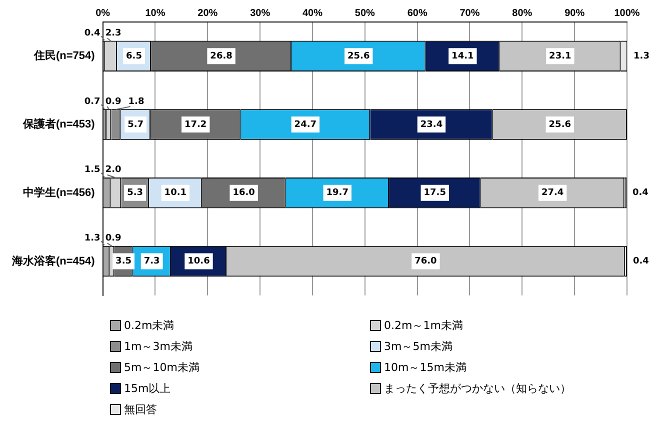 The width and height of the screenshot is (657, 441). Describe the element at coordinates (199, 261) in the screenshot. I see `data-label: 10.6` at that location.